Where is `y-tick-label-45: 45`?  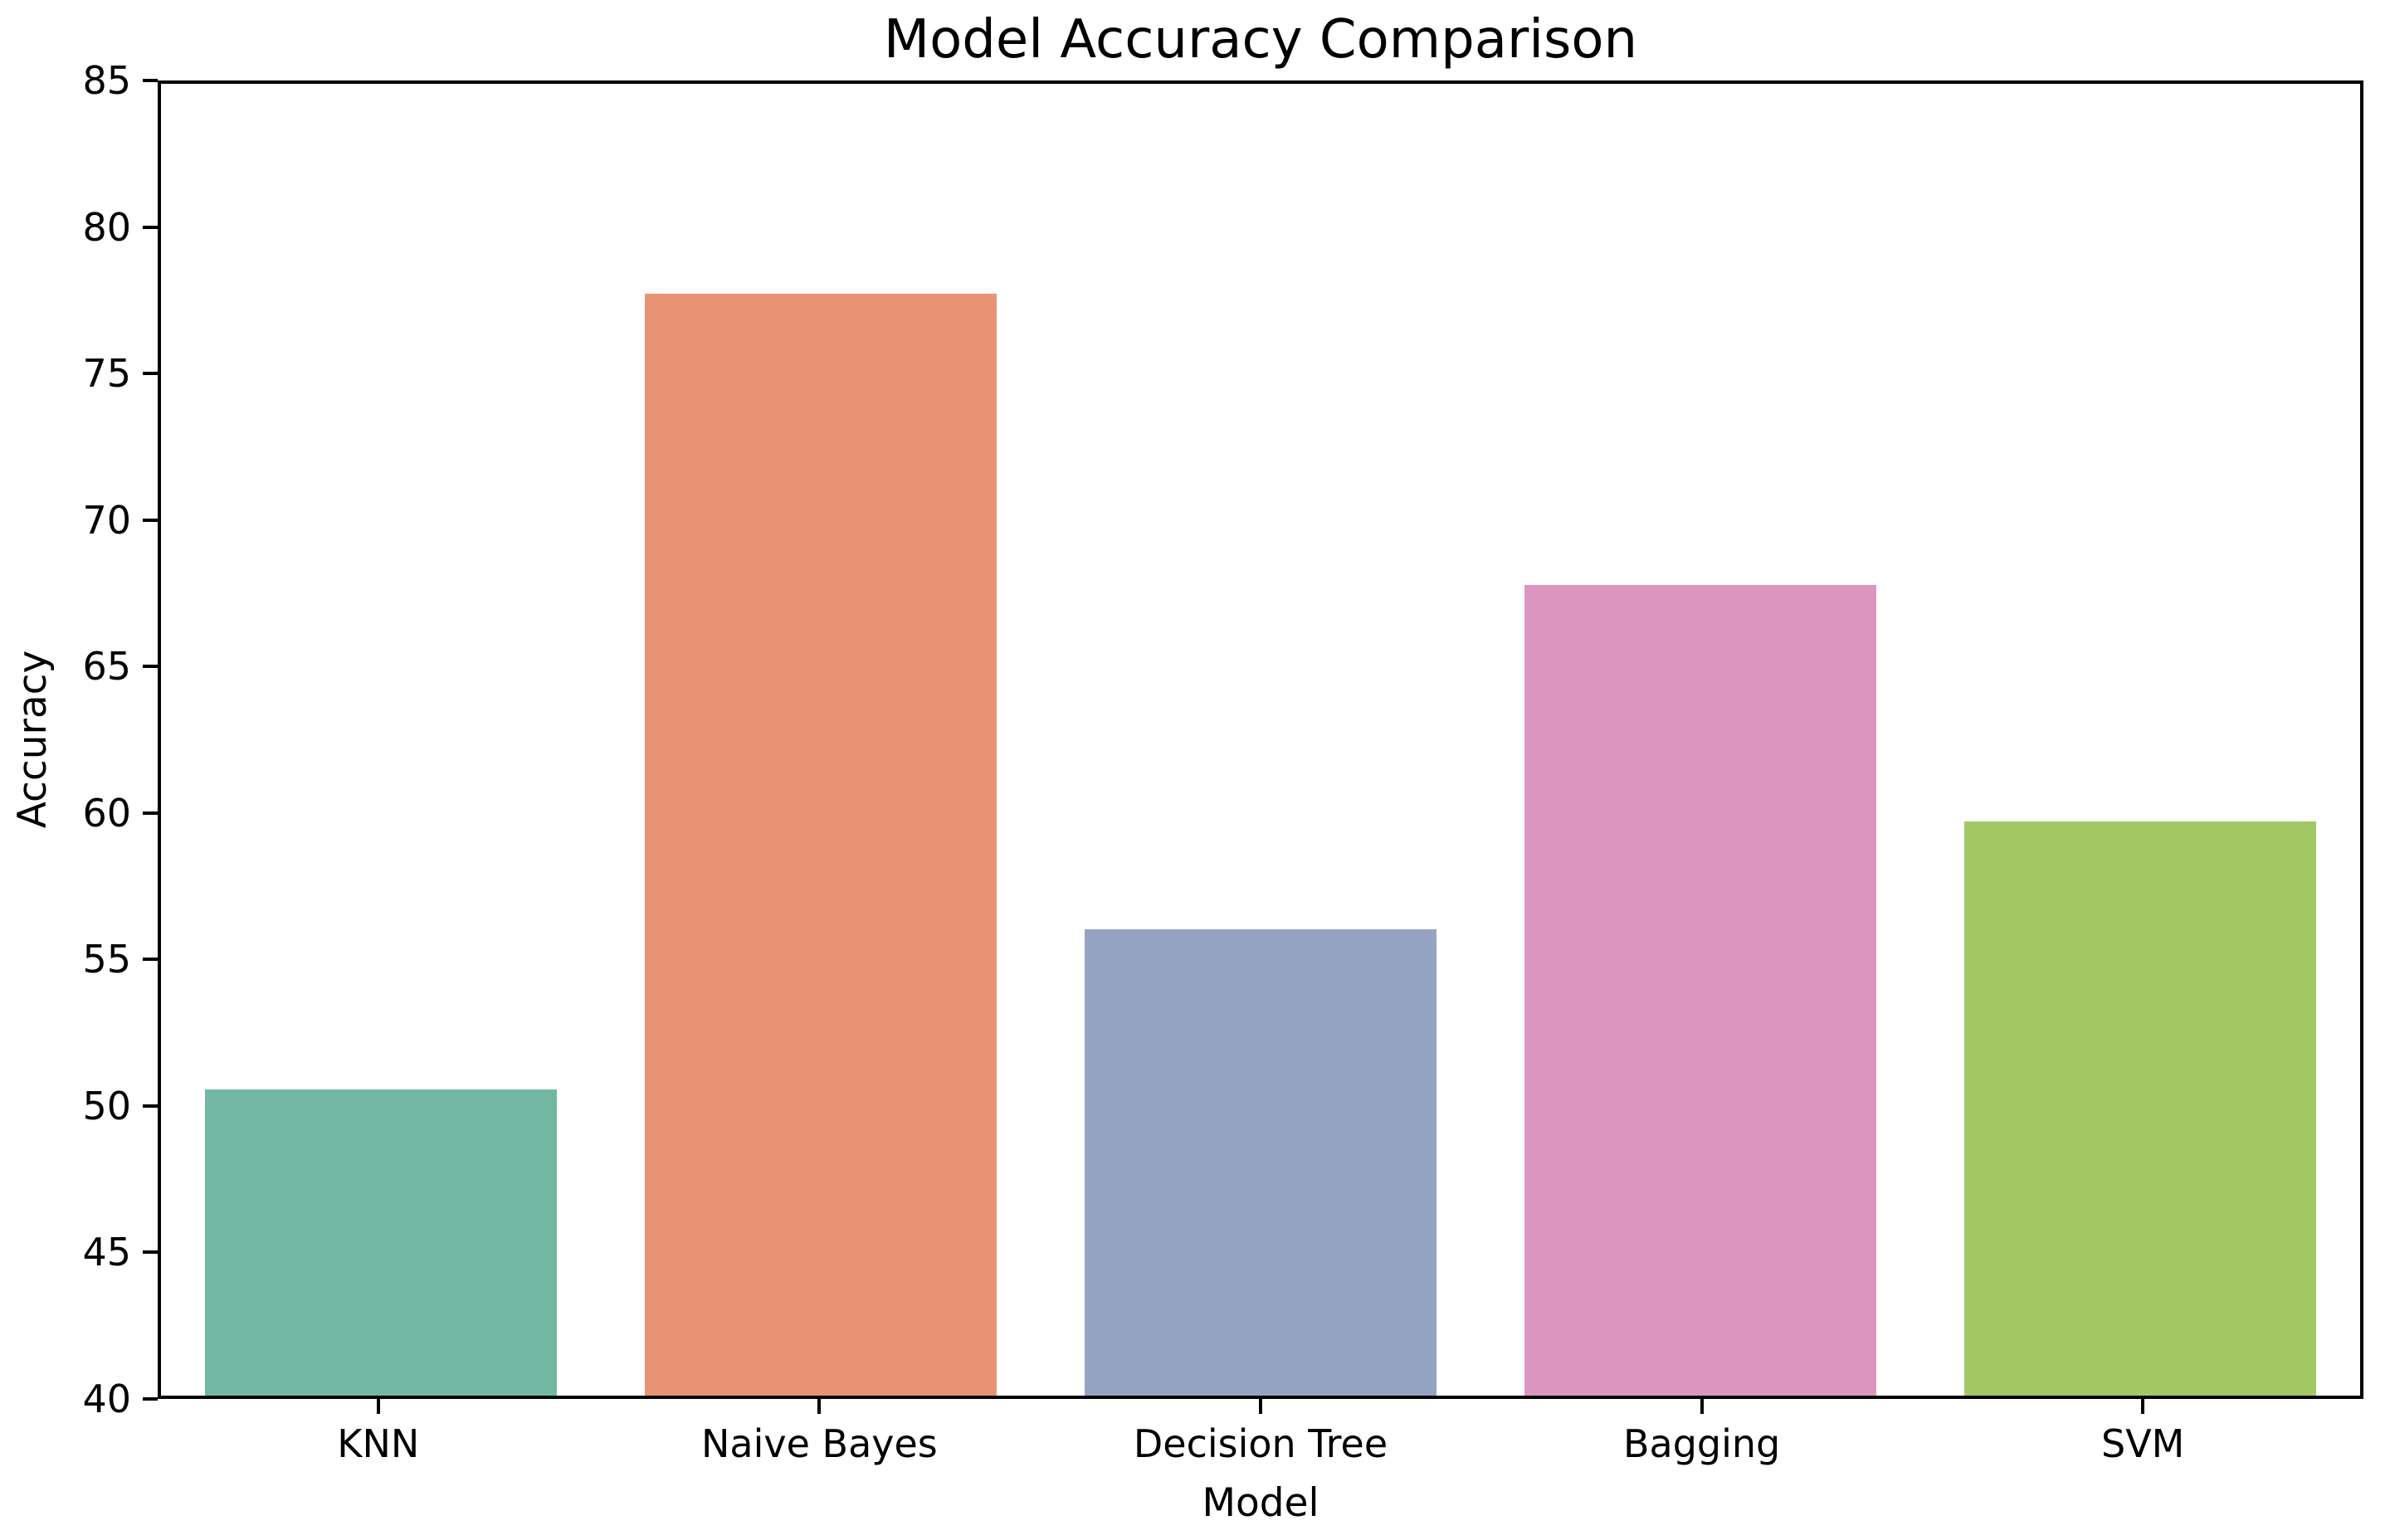 y-tick-label-45: 45 is located at coordinates (106, 1252).